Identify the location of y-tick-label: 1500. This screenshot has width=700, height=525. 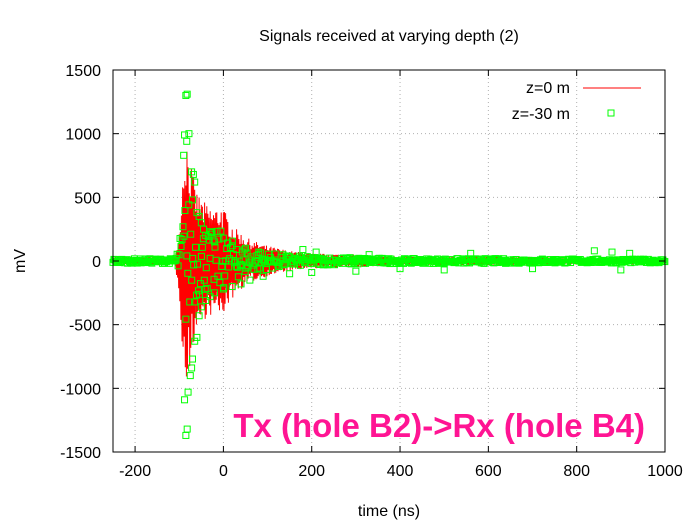
(83, 71).